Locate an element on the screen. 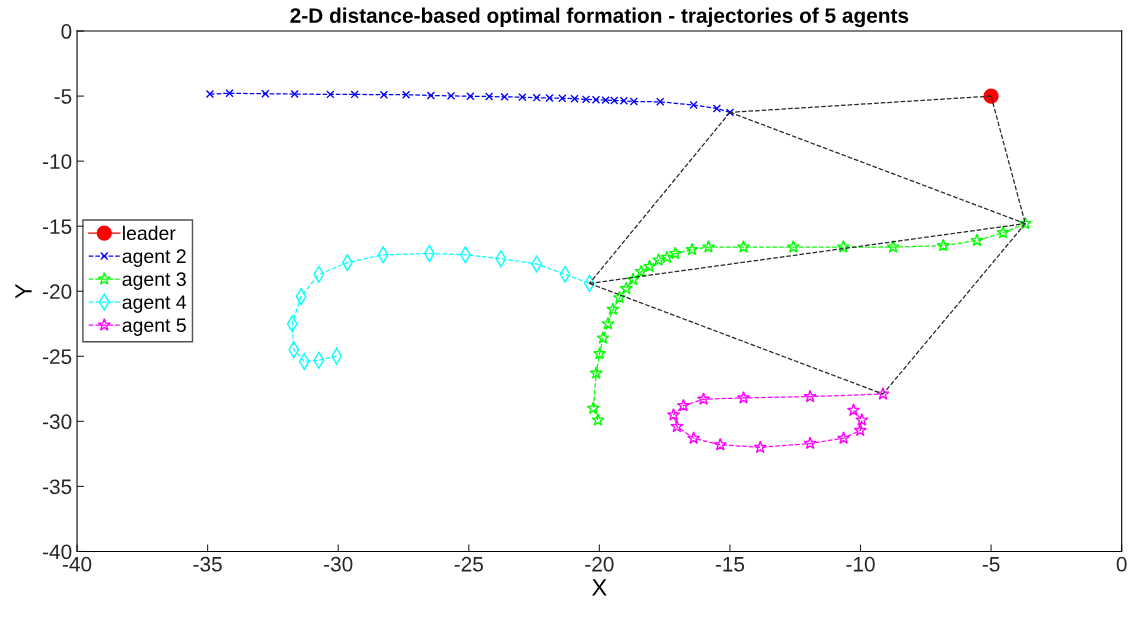 The height and width of the screenshot is (621, 1133). x-tick-label: -10 is located at coordinates (860, 564).